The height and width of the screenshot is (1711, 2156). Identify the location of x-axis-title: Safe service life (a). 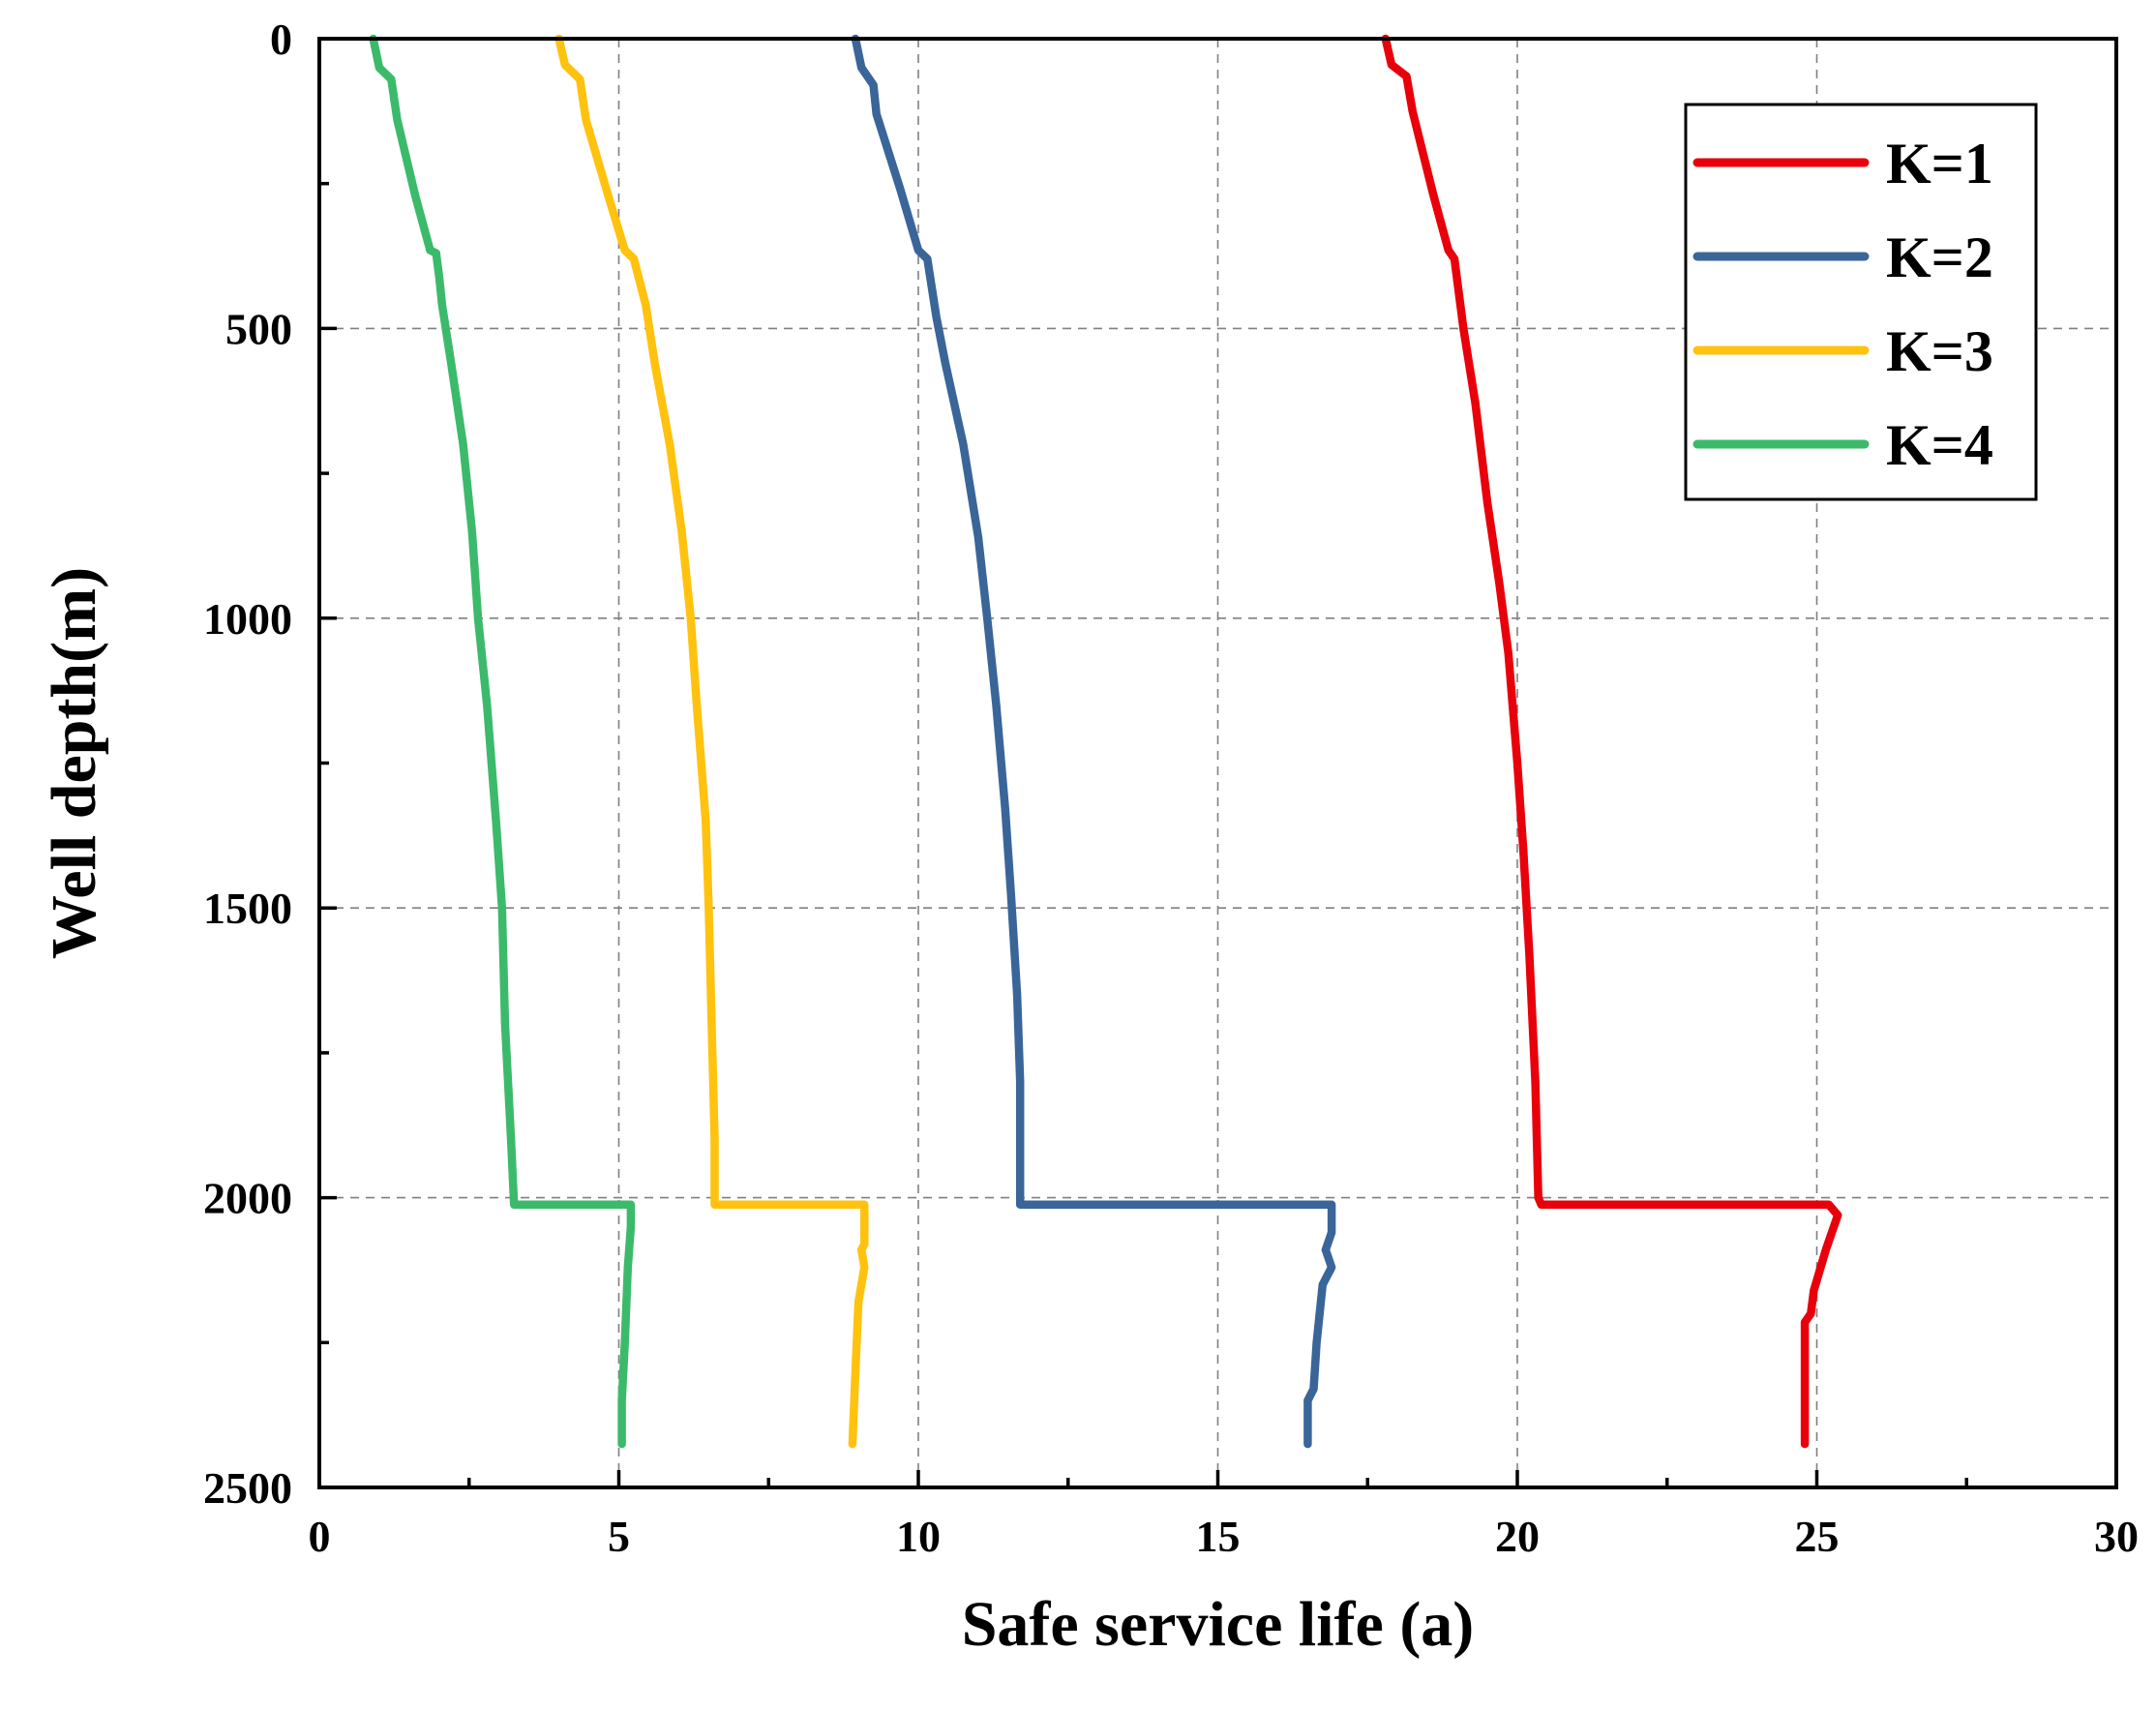
(1218, 1624).